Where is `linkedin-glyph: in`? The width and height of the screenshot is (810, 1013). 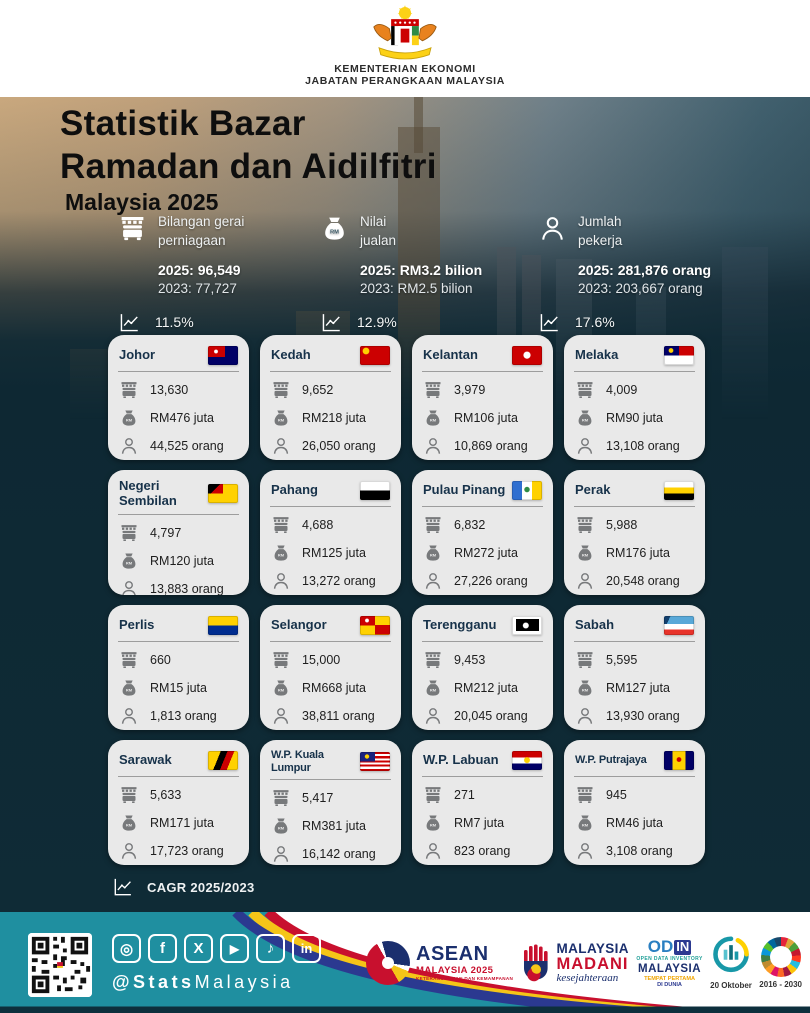 linkedin-glyph: in is located at coordinates (306, 948).